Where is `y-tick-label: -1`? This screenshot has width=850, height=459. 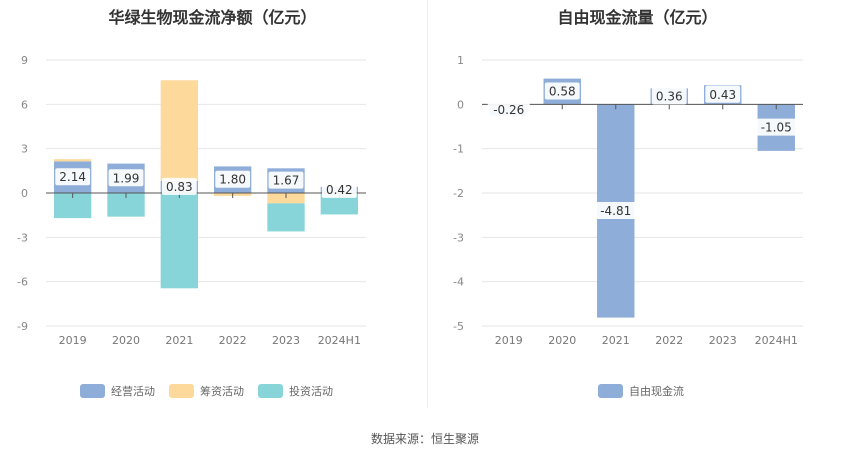 y-tick-label: -1 is located at coordinates (458, 149).